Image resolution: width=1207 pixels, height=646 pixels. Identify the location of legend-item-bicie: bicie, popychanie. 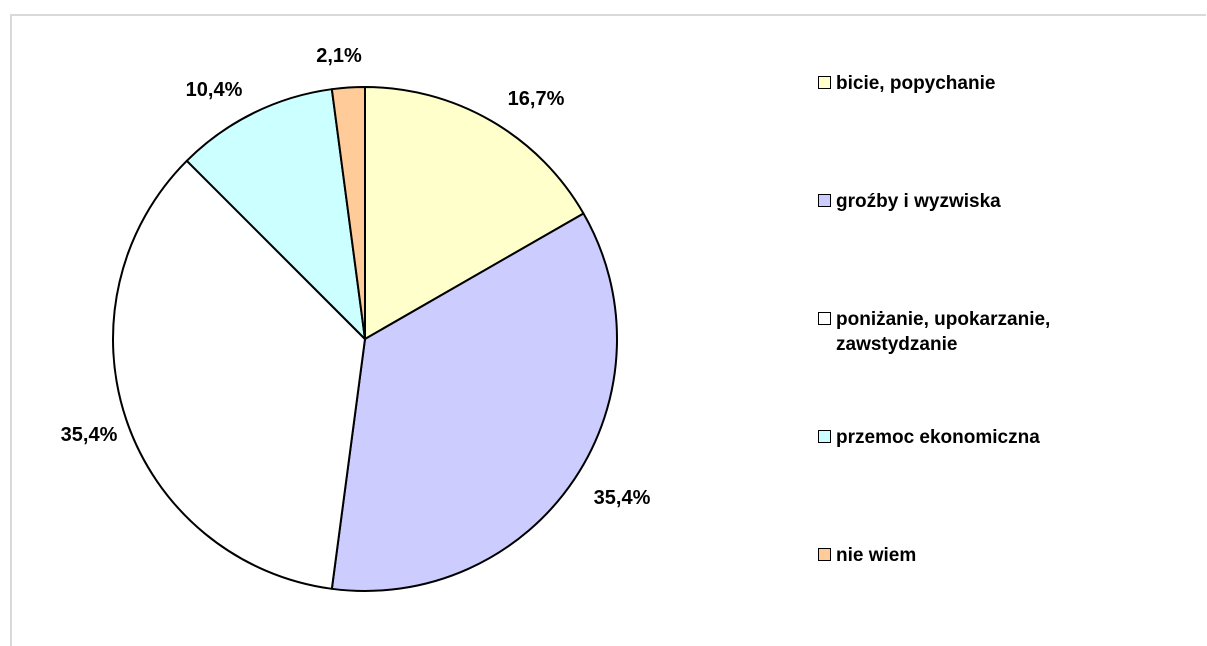
(987, 83).